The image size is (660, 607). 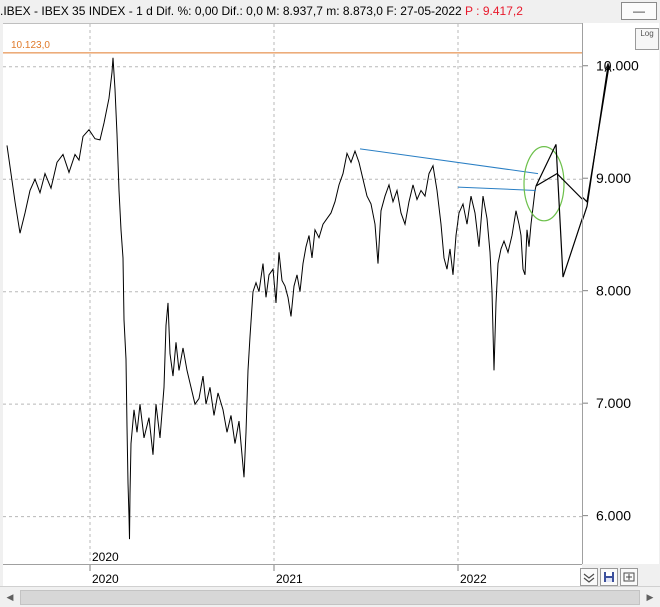 What do you see at coordinates (144, 11) in the screenshot?
I see `period: 1 d` at bounding box center [144, 11].